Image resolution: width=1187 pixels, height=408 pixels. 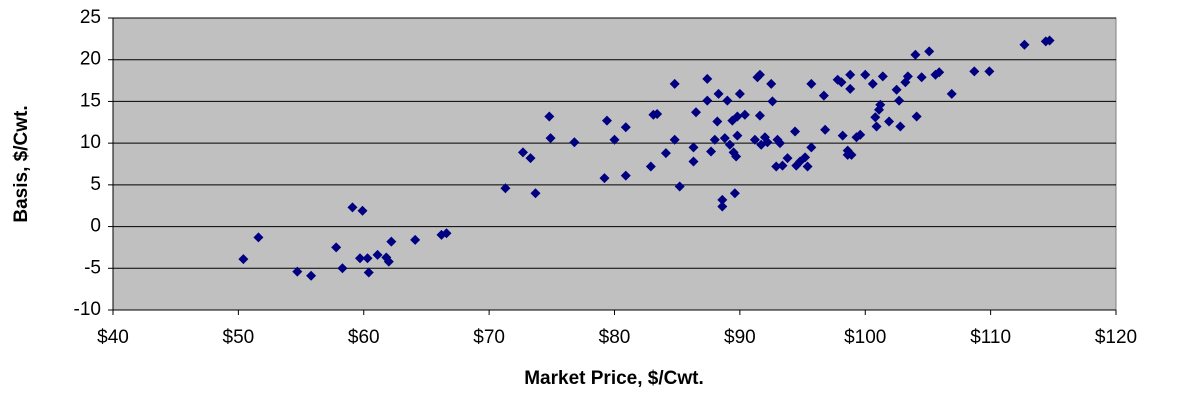 I want to click on y-tick-label: 0, so click(x=95, y=226).